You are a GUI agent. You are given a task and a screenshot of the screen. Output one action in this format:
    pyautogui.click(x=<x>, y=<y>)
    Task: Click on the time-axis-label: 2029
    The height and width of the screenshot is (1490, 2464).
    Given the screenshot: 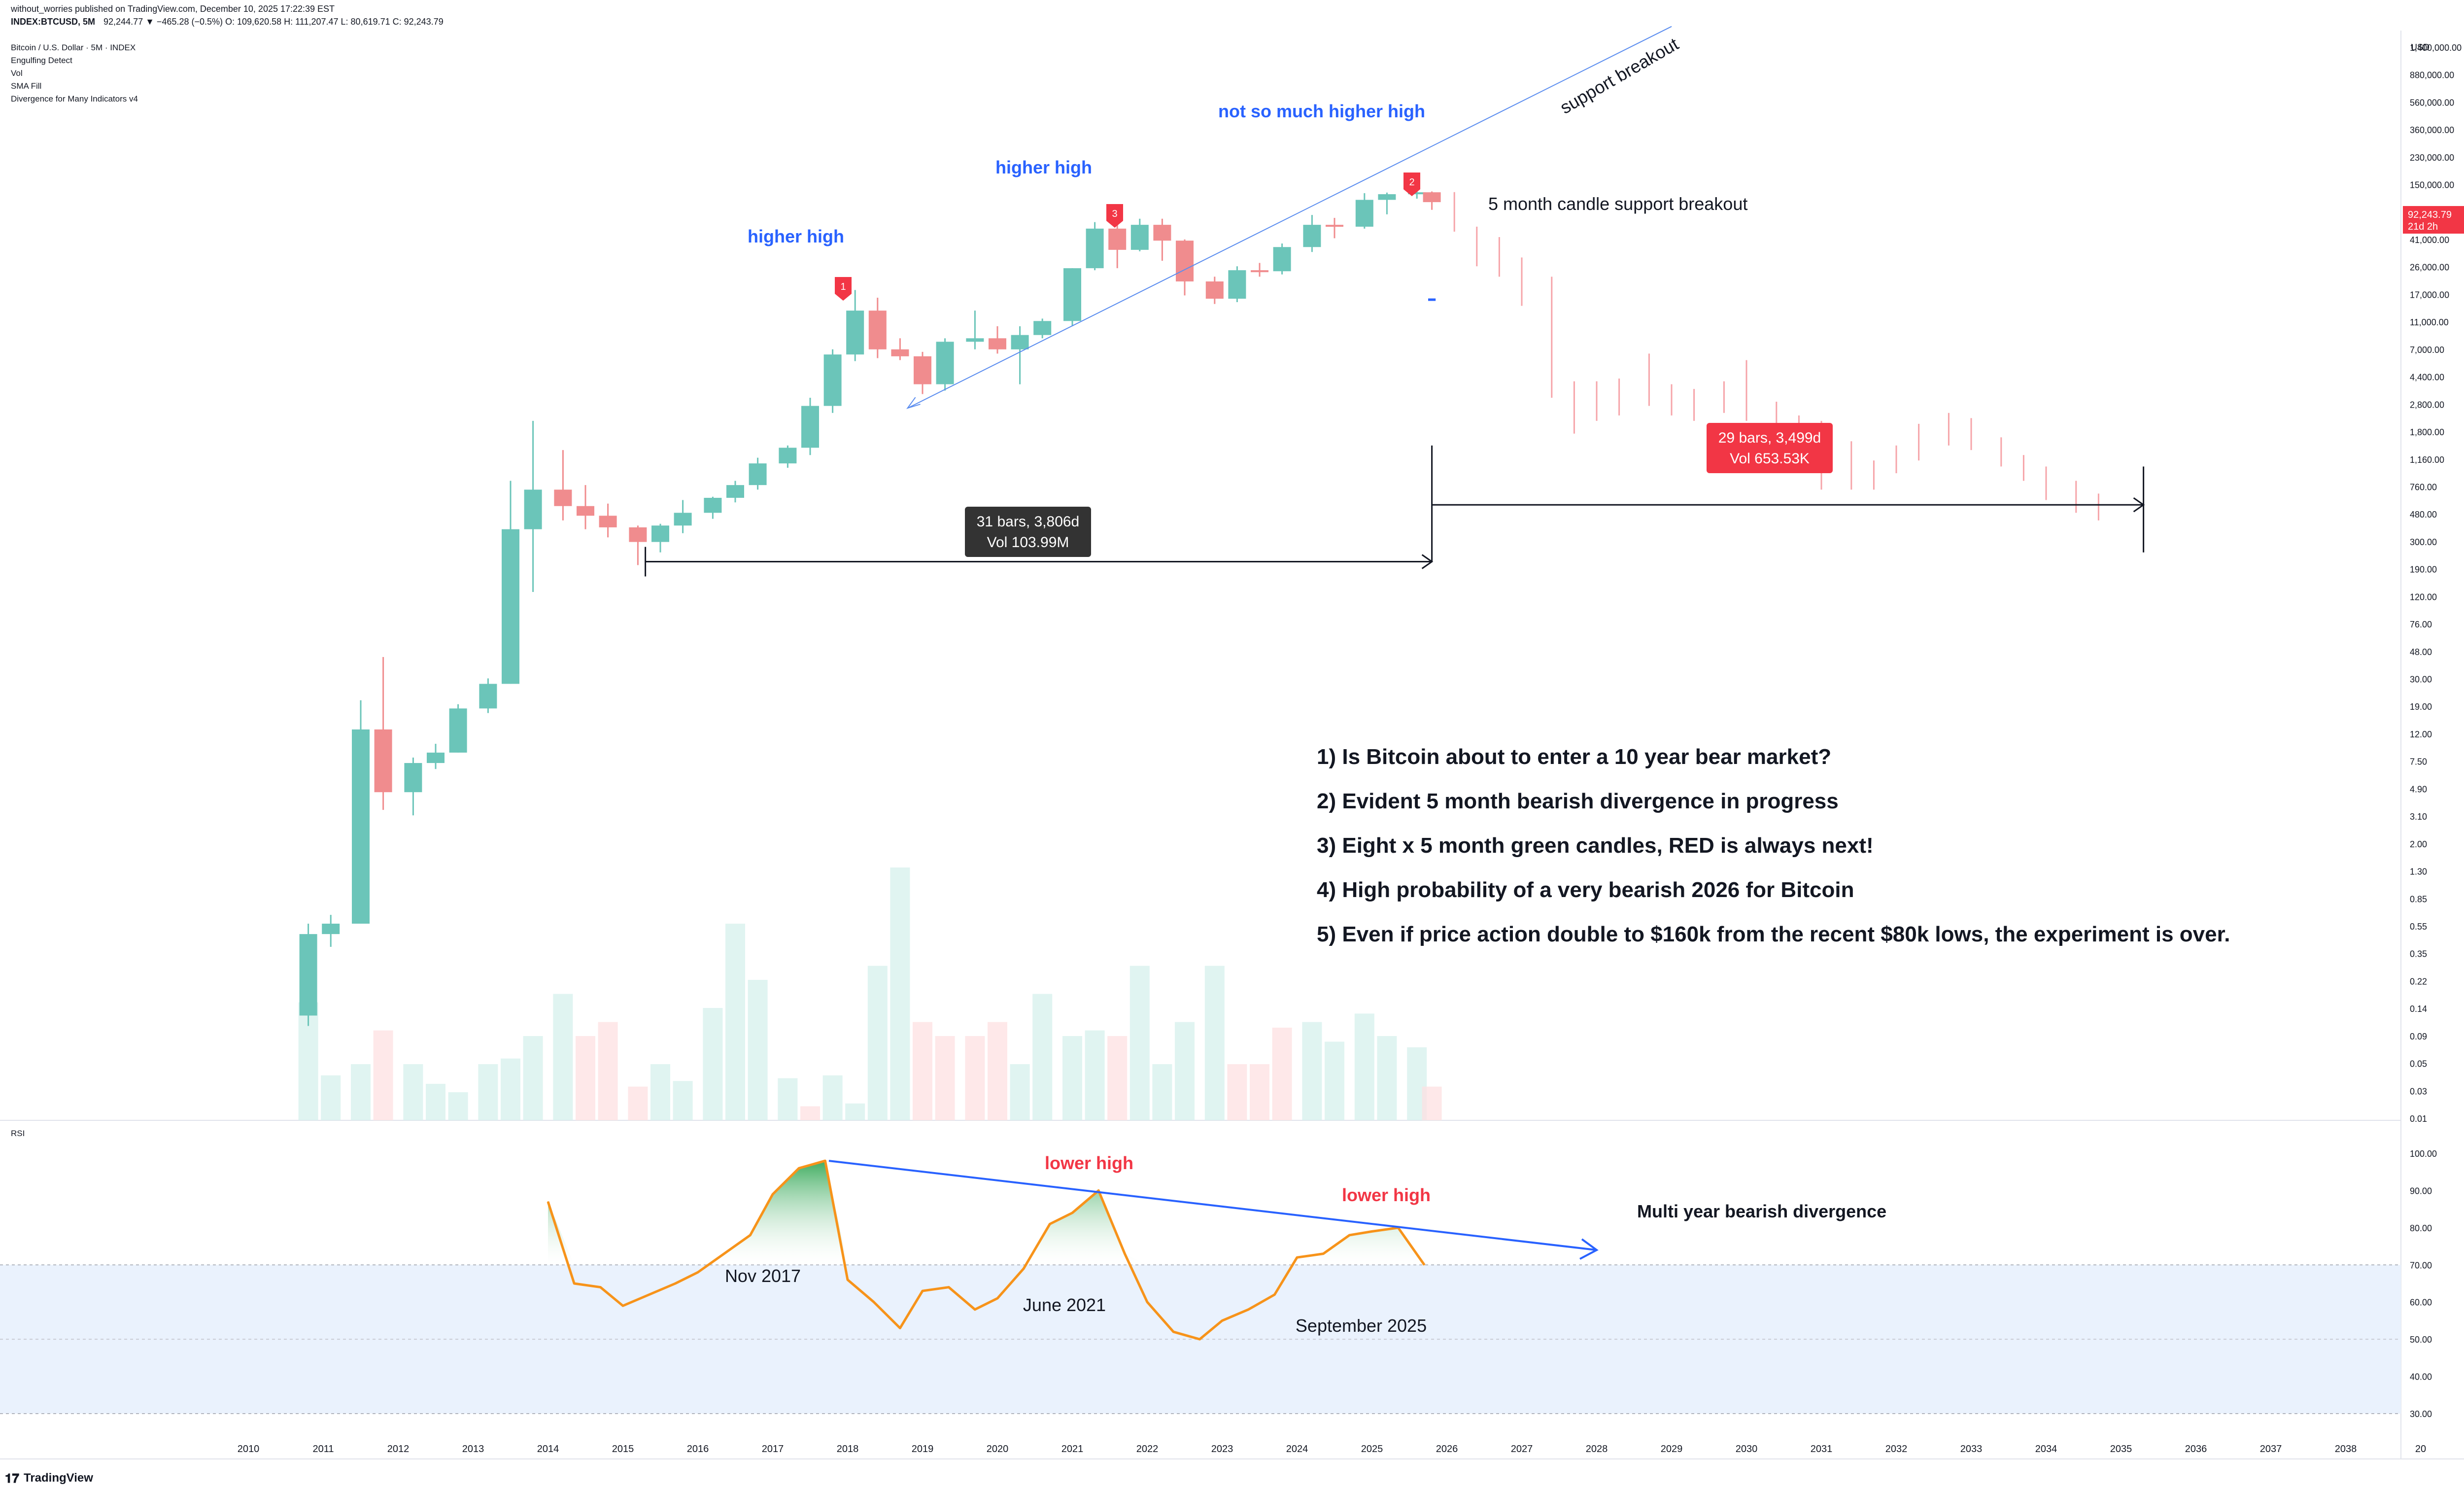 What is the action you would take?
    pyautogui.click(x=1672, y=1449)
    